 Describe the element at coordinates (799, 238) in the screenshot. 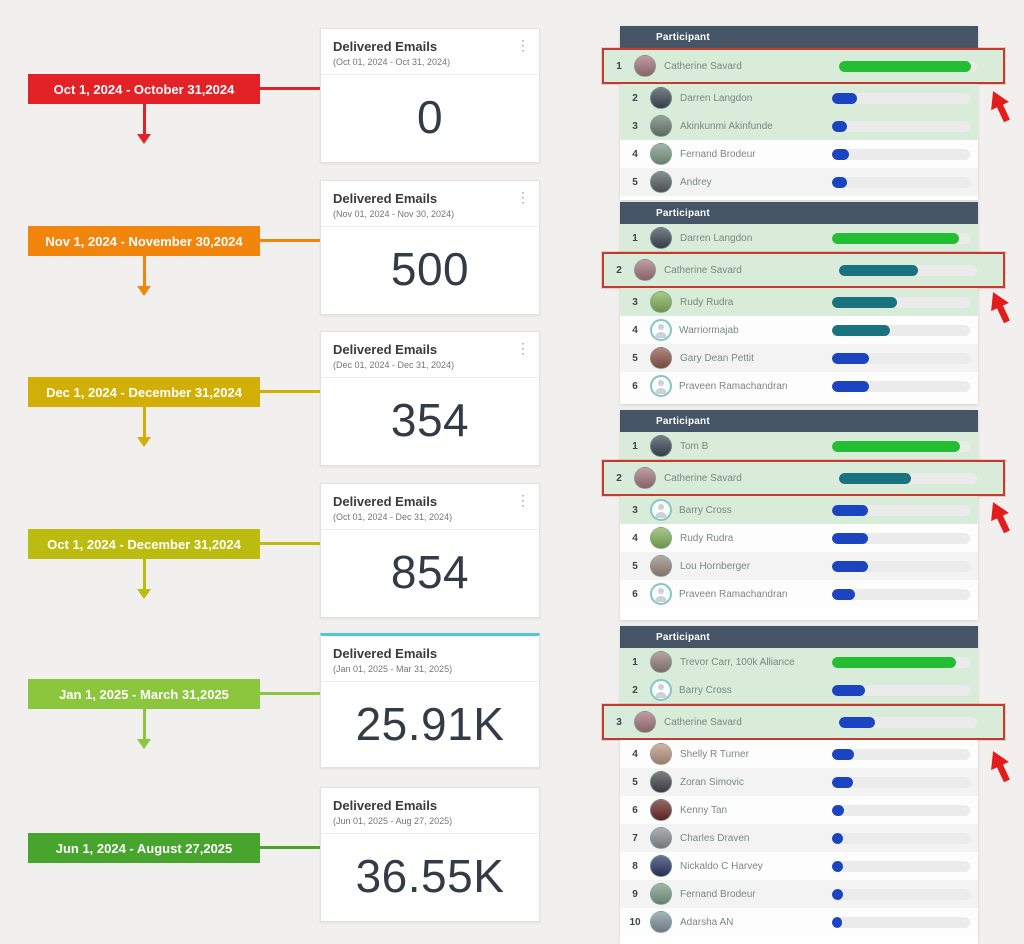

I see `table-row: 1 Darren Langdon` at that location.